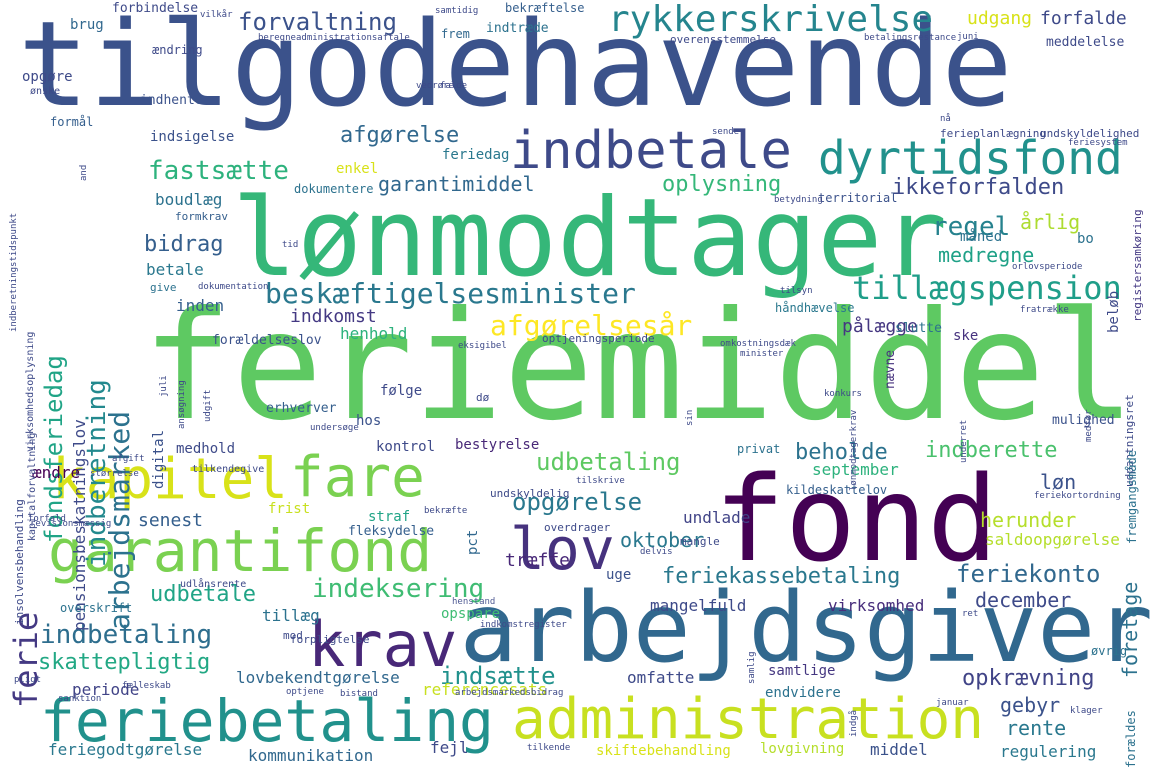  Describe the element at coordinates (391, 531) in the screenshot. I see `word-fleksydelse: fleksydelse` at that location.